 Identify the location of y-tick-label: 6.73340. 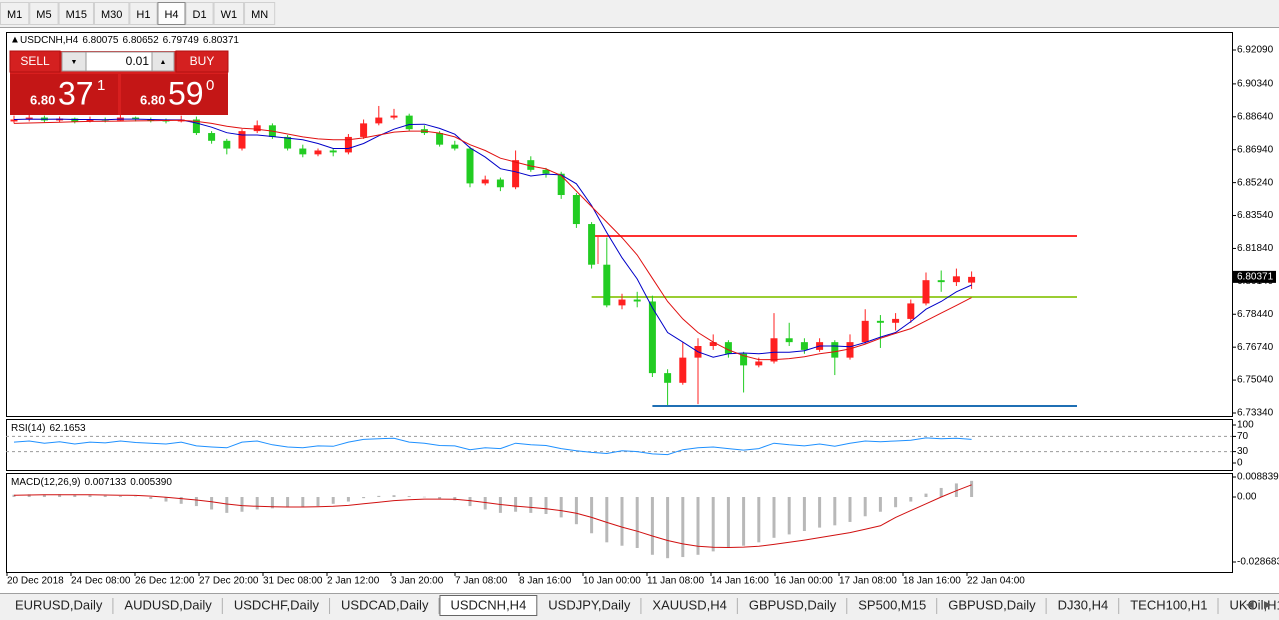
(1255, 413).